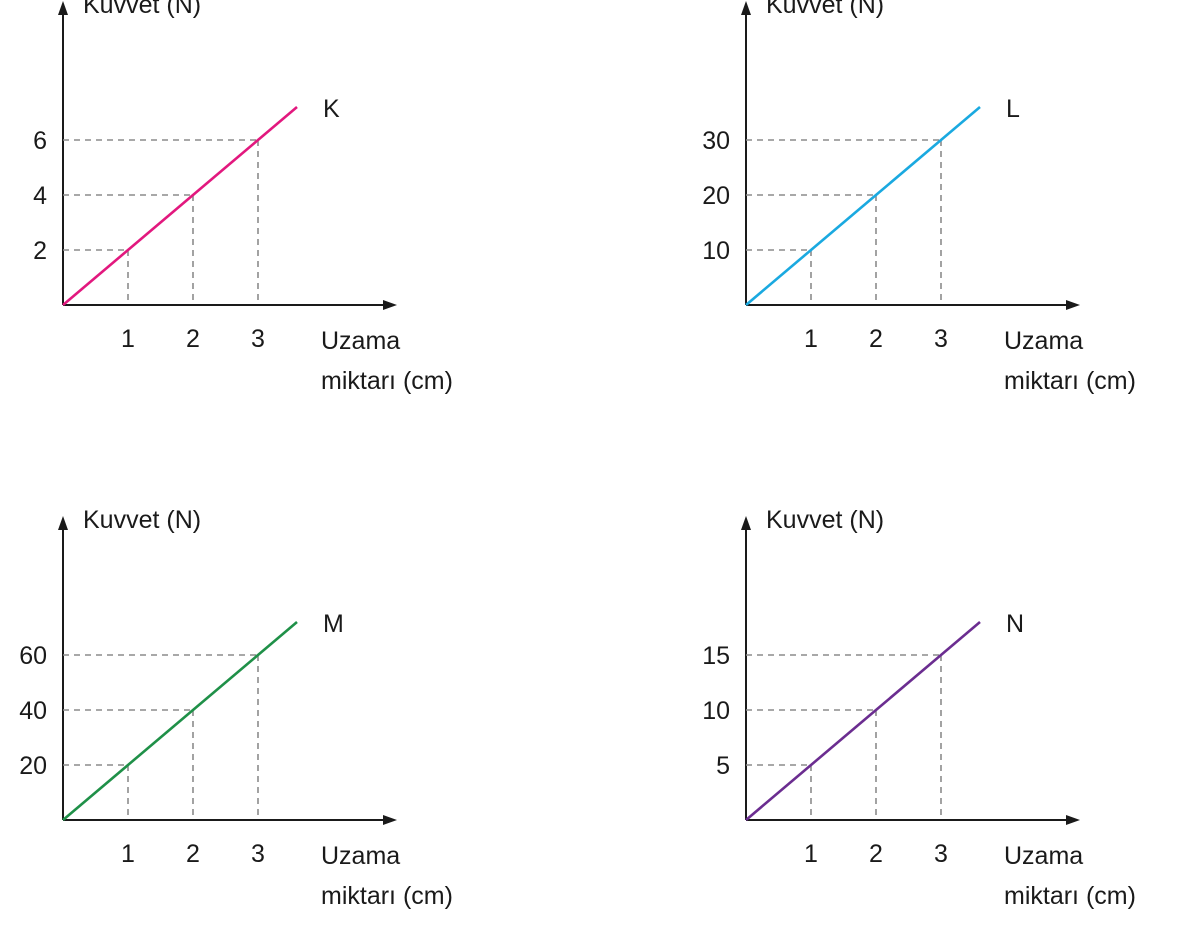  Describe the element at coordinates (40, 141) in the screenshot. I see `y-tick-label: 6` at that location.